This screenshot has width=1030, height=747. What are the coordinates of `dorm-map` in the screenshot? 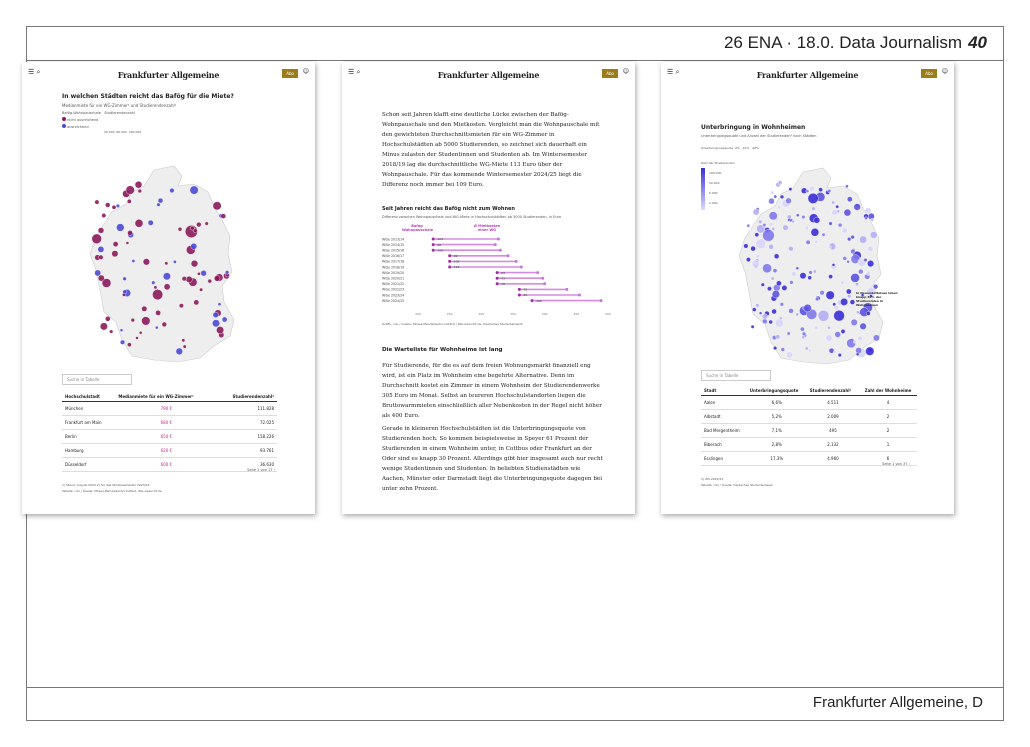 It's located at (816, 266).